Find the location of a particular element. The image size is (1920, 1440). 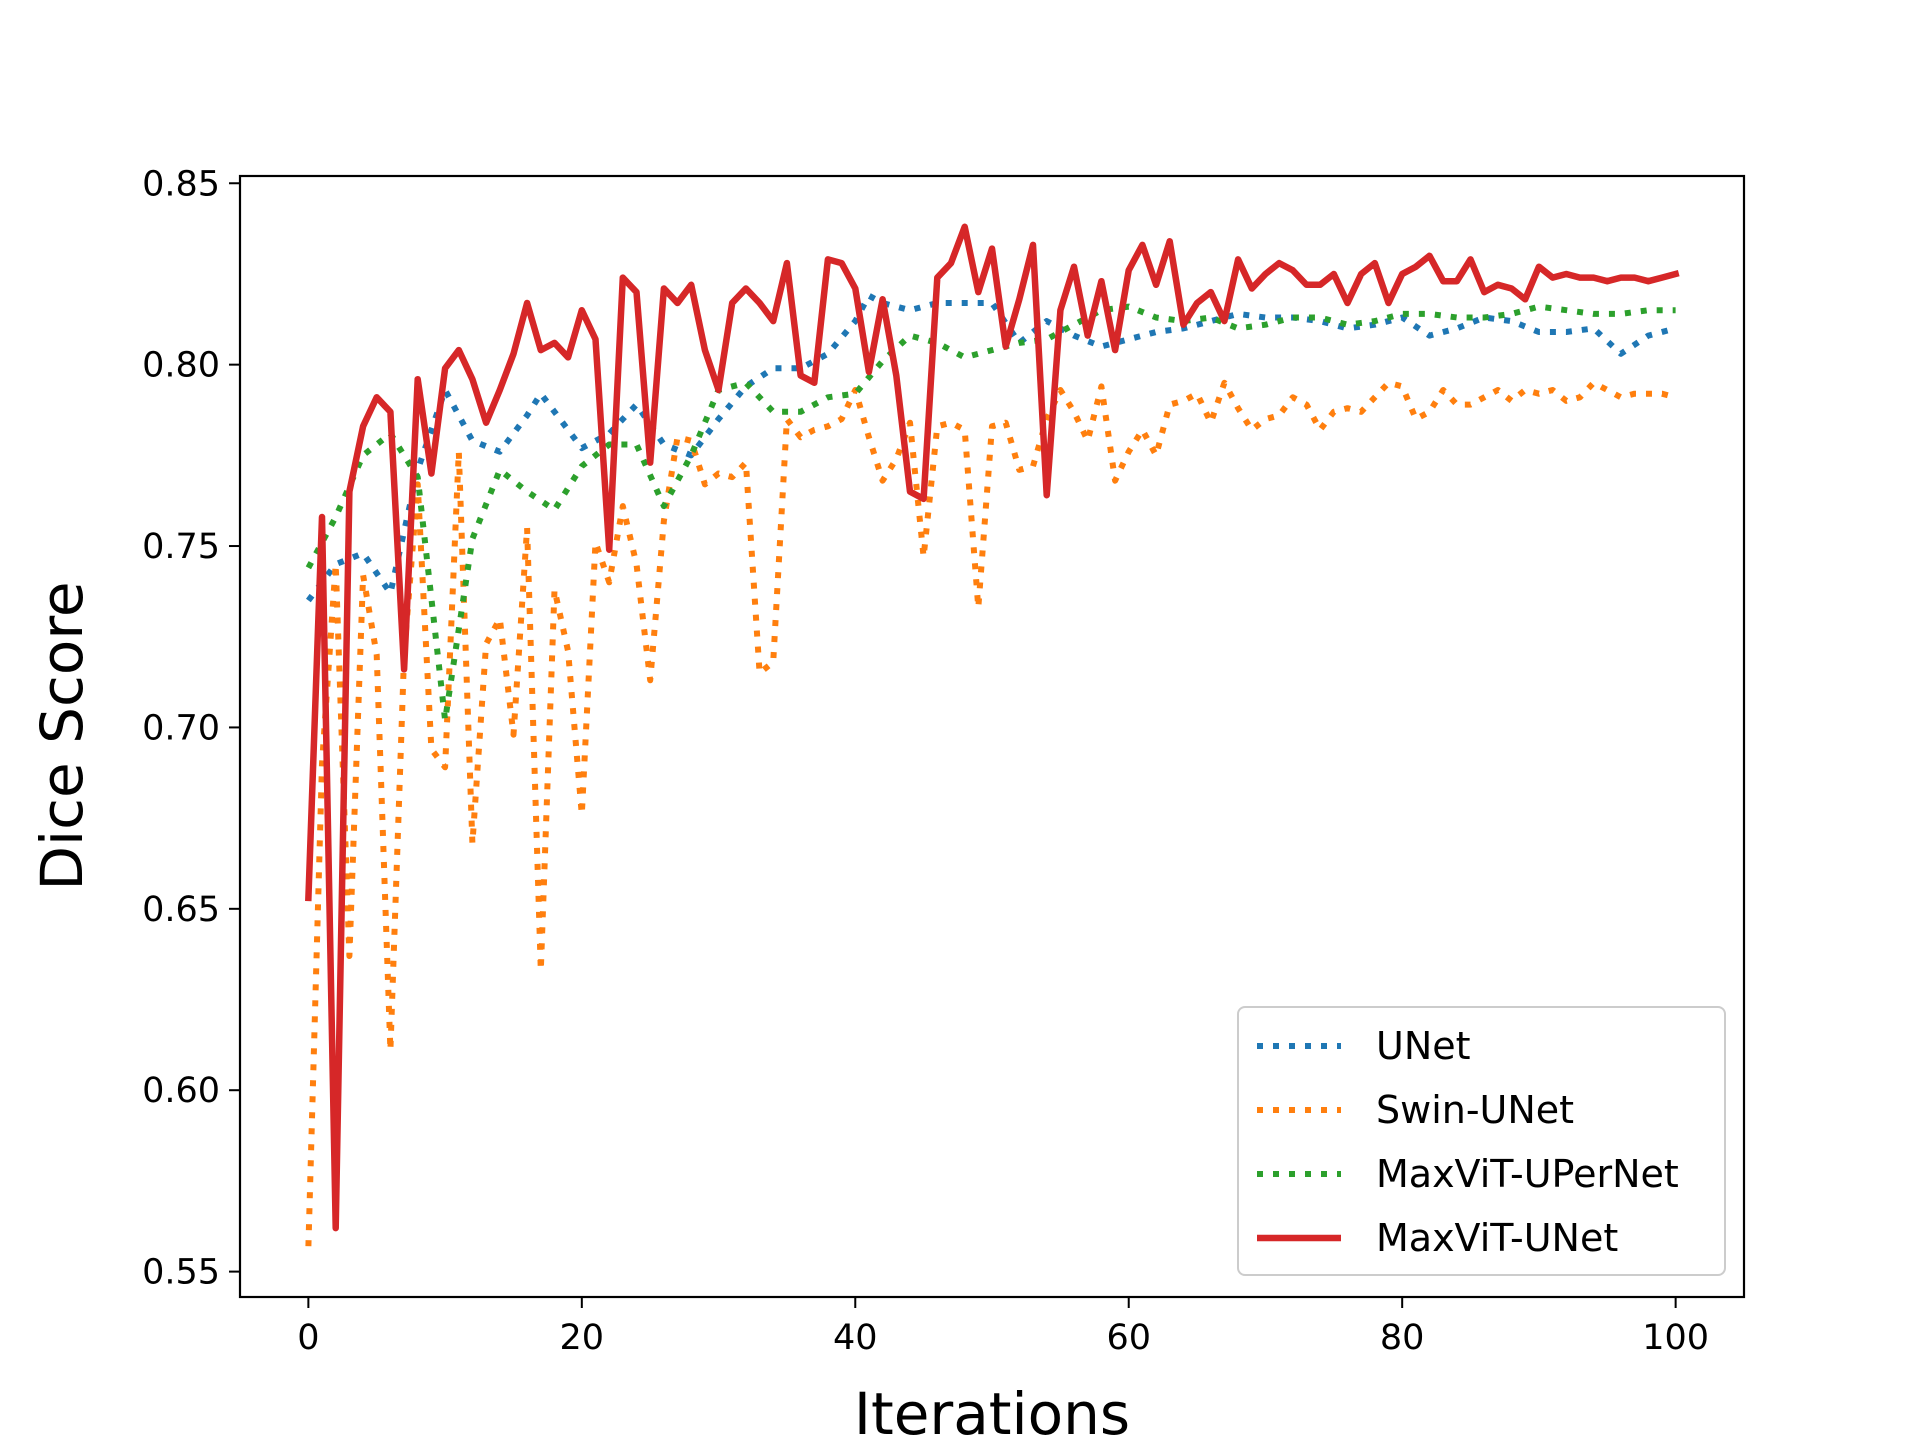

y-axis: 0.55 0.60 0.65 0.70 0.75 0.80 0.85 is located at coordinates (191, 728).